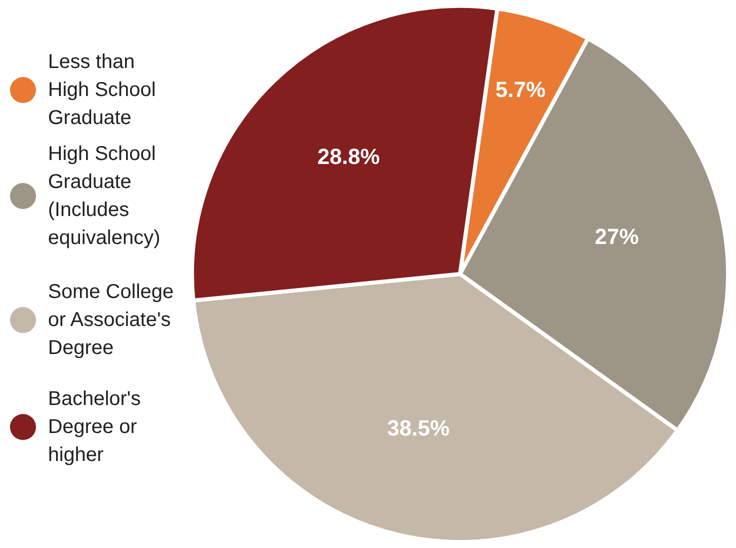 This screenshot has width=736, height=548. I want to click on legend-label: High School Graduate (Includes equivalency), so click(105, 196).